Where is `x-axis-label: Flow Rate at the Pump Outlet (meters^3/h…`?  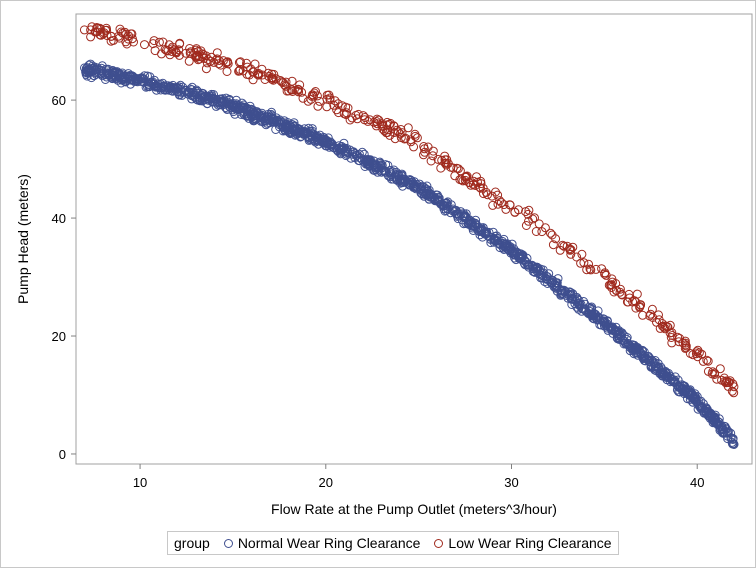
x-axis-label: Flow Rate at the Pump Outlet (meters^3/h… is located at coordinates (414, 509).